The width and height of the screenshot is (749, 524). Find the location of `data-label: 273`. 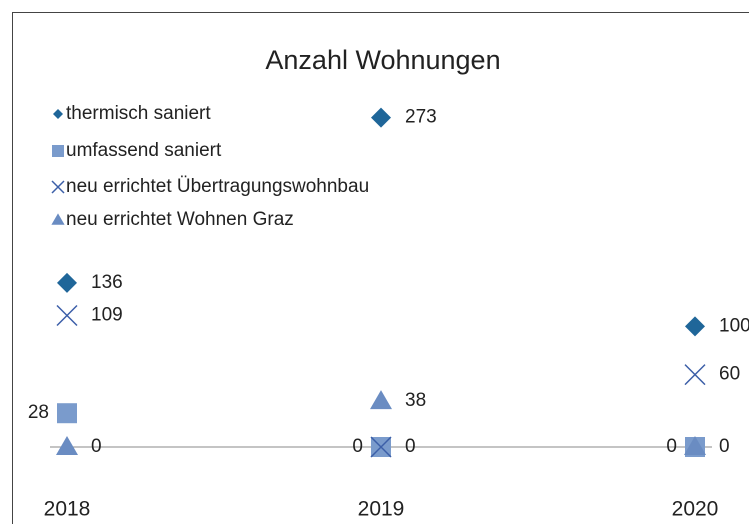

data-label: 273 is located at coordinates (421, 117).